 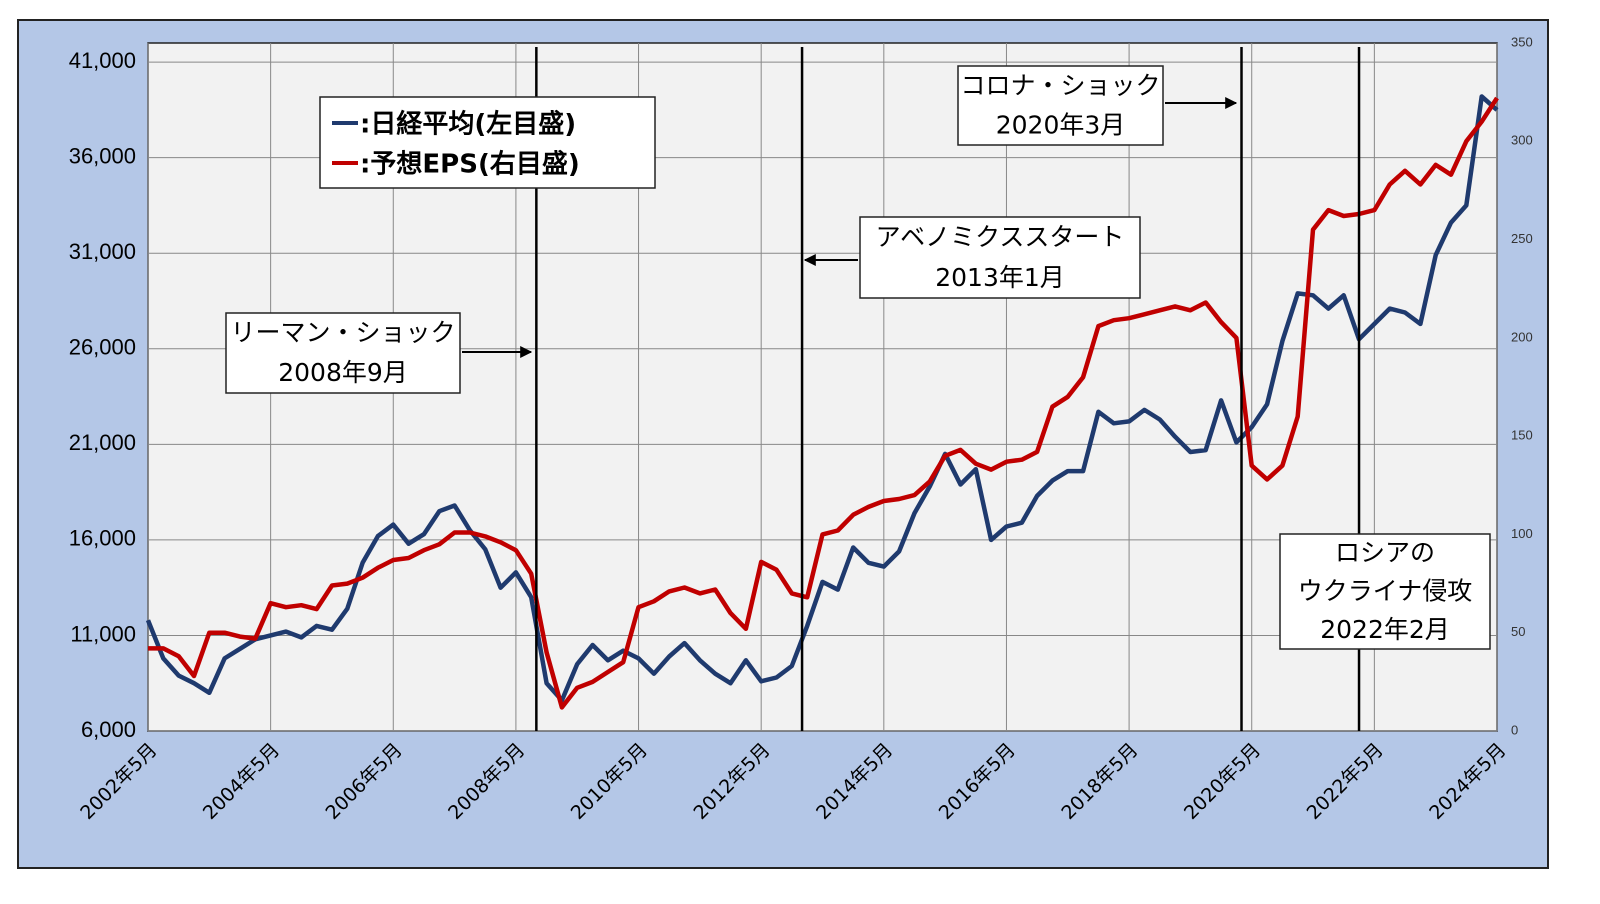 What do you see at coordinates (1061, 124) in the screenshot?
I see `annotation-text: 2020年3月` at bounding box center [1061, 124].